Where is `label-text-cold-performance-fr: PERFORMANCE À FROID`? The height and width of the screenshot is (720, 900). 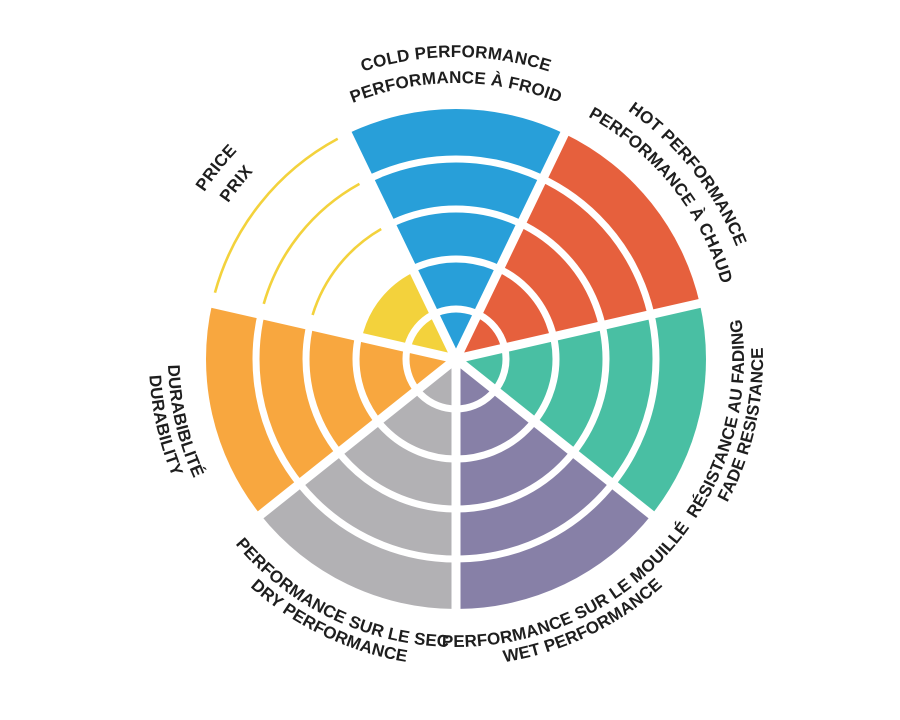 label-text-cold-performance-fr: PERFORMANCE À FROID is located at coordinates (455, 87).